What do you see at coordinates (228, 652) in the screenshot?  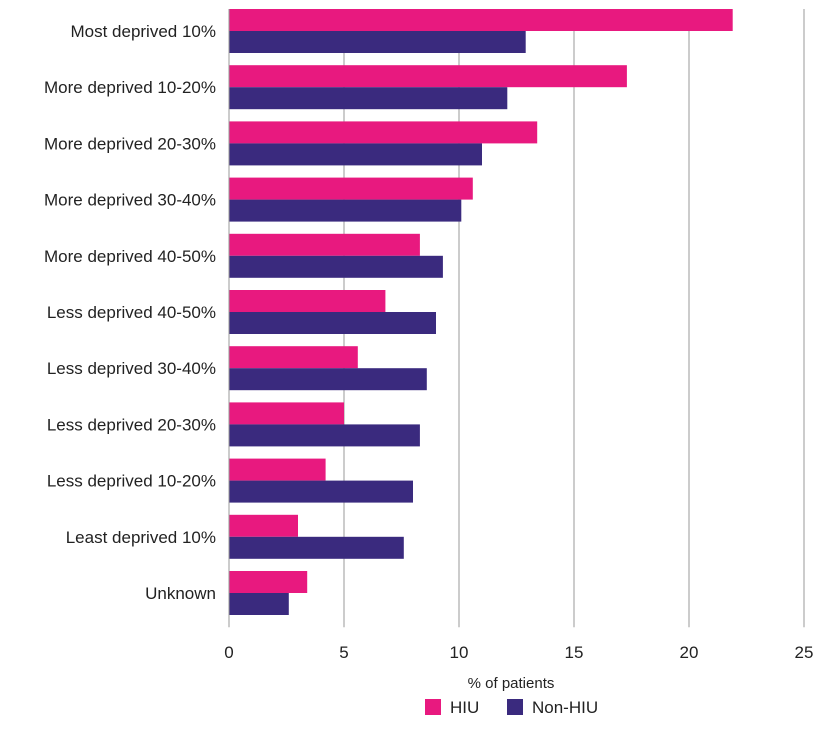 I see `x-tick-label: 0` at bounding box center [228, 652].